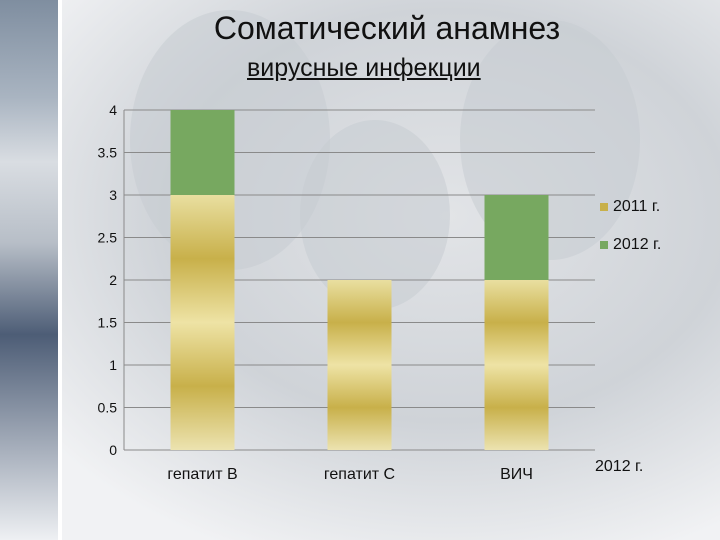 The image size is (720, 540). I want to click on x-tick-label: гепатит В, so click(202, 474).